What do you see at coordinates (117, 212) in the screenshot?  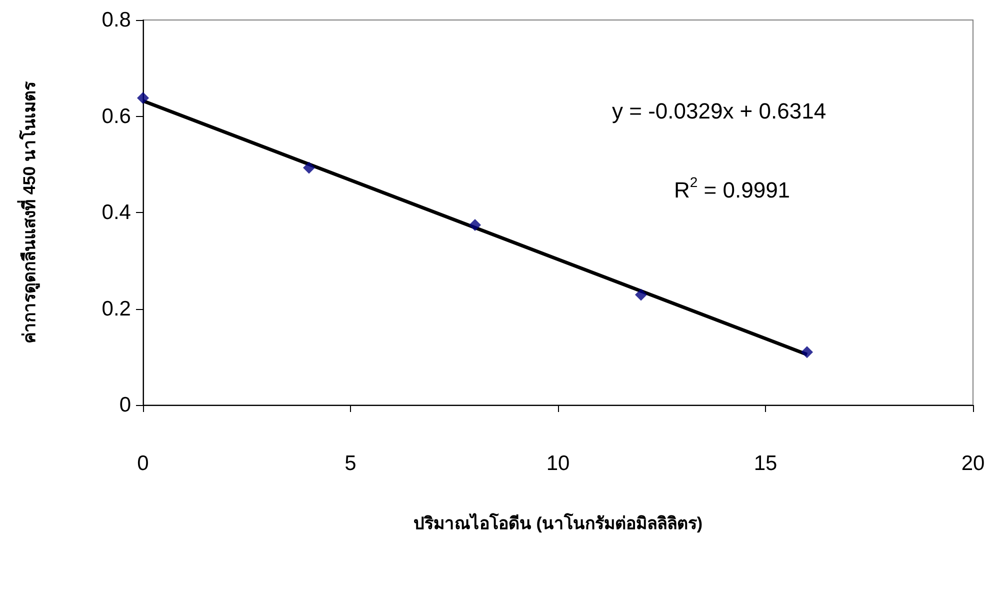 I see `y-tick-label: 0.4` at bounding box center [117, 212].